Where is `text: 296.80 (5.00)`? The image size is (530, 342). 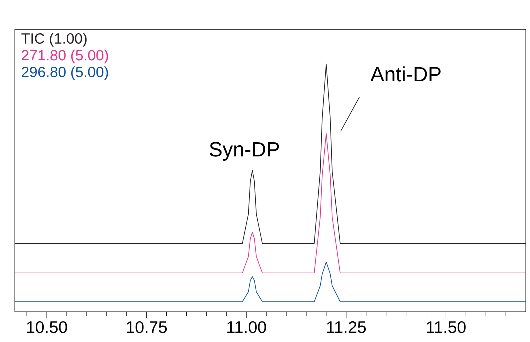
text: 296.80 (5.00) is located at coordinates (65, 73).